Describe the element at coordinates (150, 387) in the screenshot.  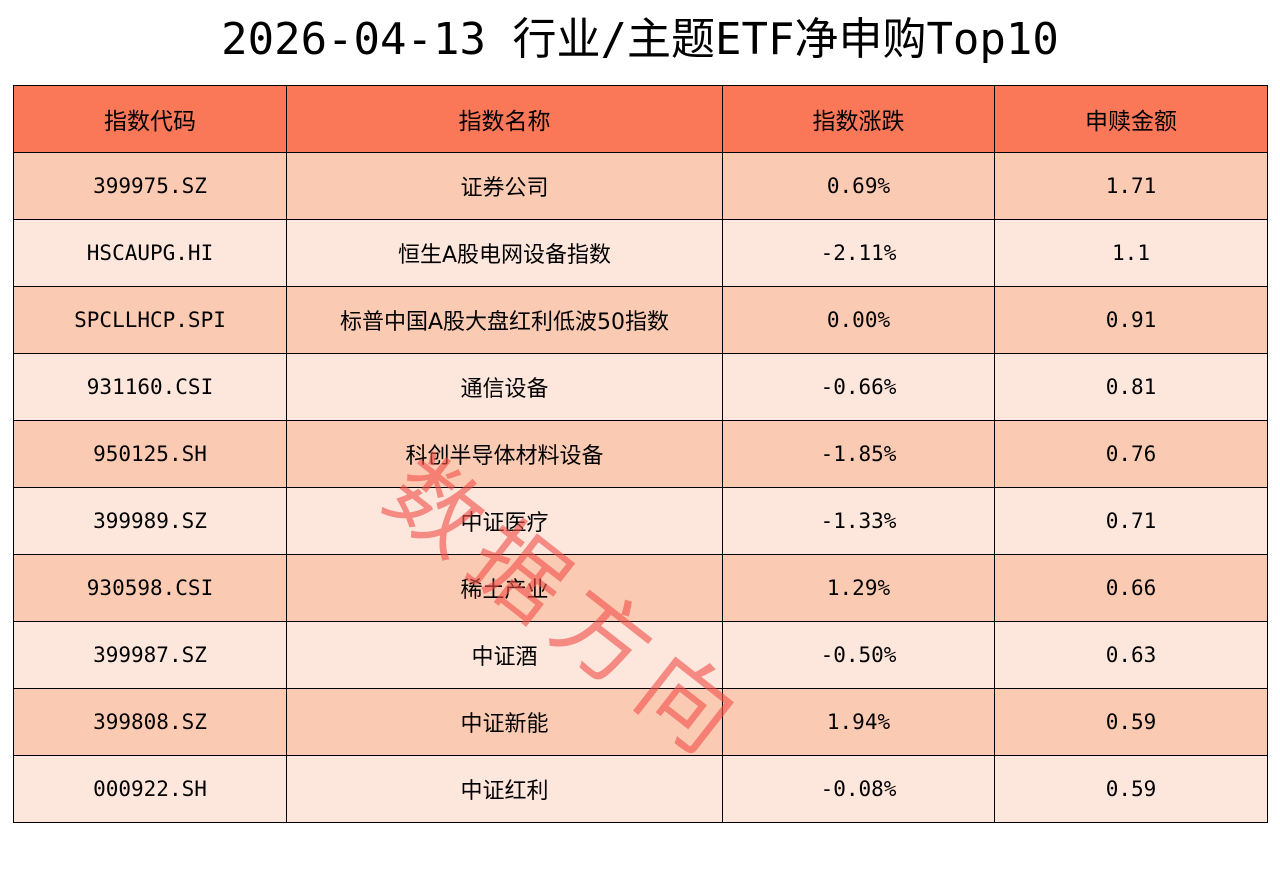
I see `cell-index-code: 931160.CSI` at that location.